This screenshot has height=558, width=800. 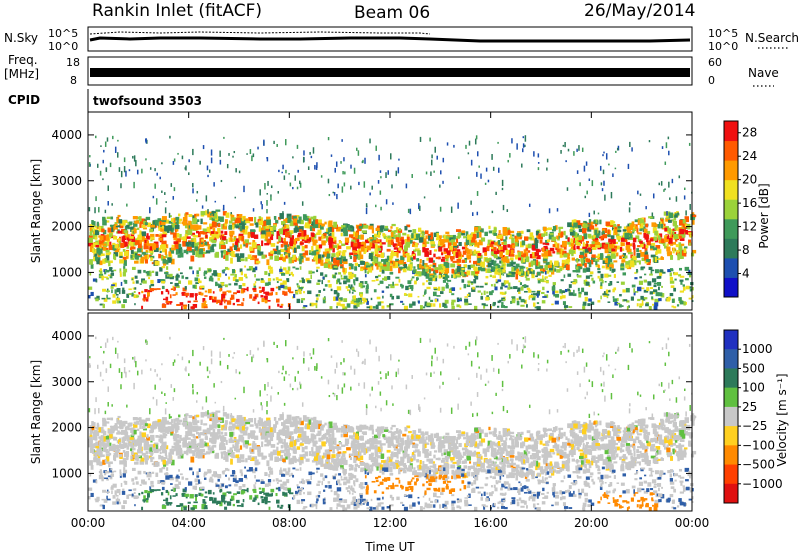 I want to click on power-colorbar-label: Power [dB], so click(x=764, y=215).